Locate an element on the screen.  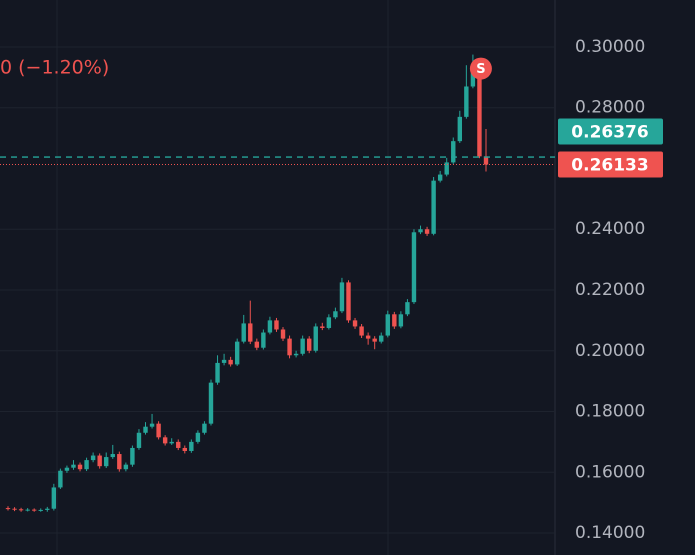
y-tick-label: 0.24000 is located at coordinates (610, 229).